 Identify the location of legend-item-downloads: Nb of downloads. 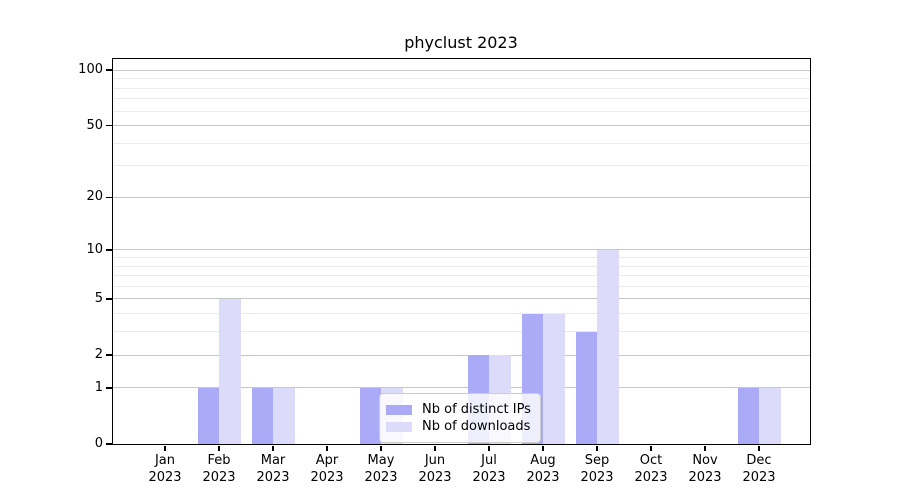
(458, 426).